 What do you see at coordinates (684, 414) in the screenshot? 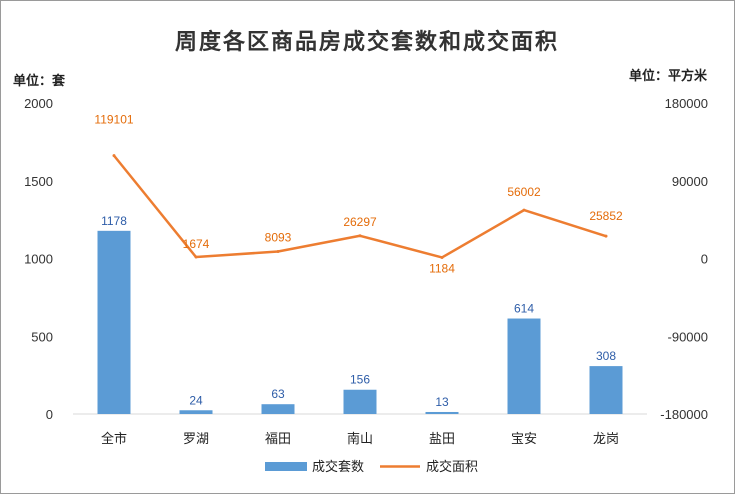
I see `right-tick-label: -180000` at bounding box center [684, 414].